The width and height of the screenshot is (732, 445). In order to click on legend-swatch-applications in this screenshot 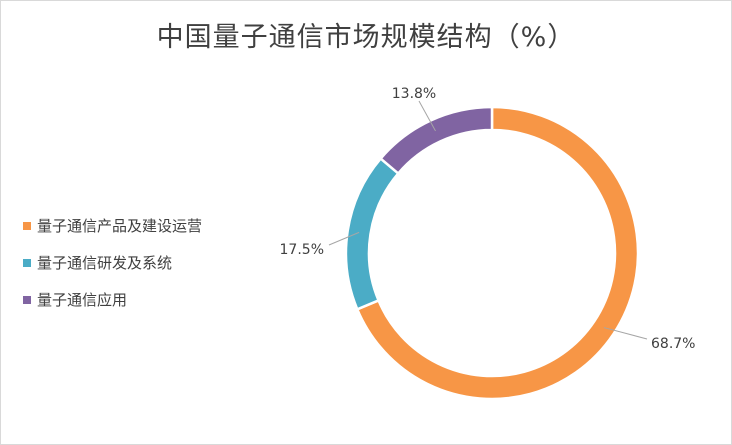, I will do `click(27, 299)`.